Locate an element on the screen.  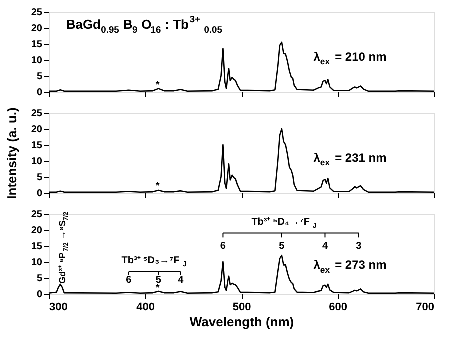
annotation: 3 is located at coordinates (359, 246).